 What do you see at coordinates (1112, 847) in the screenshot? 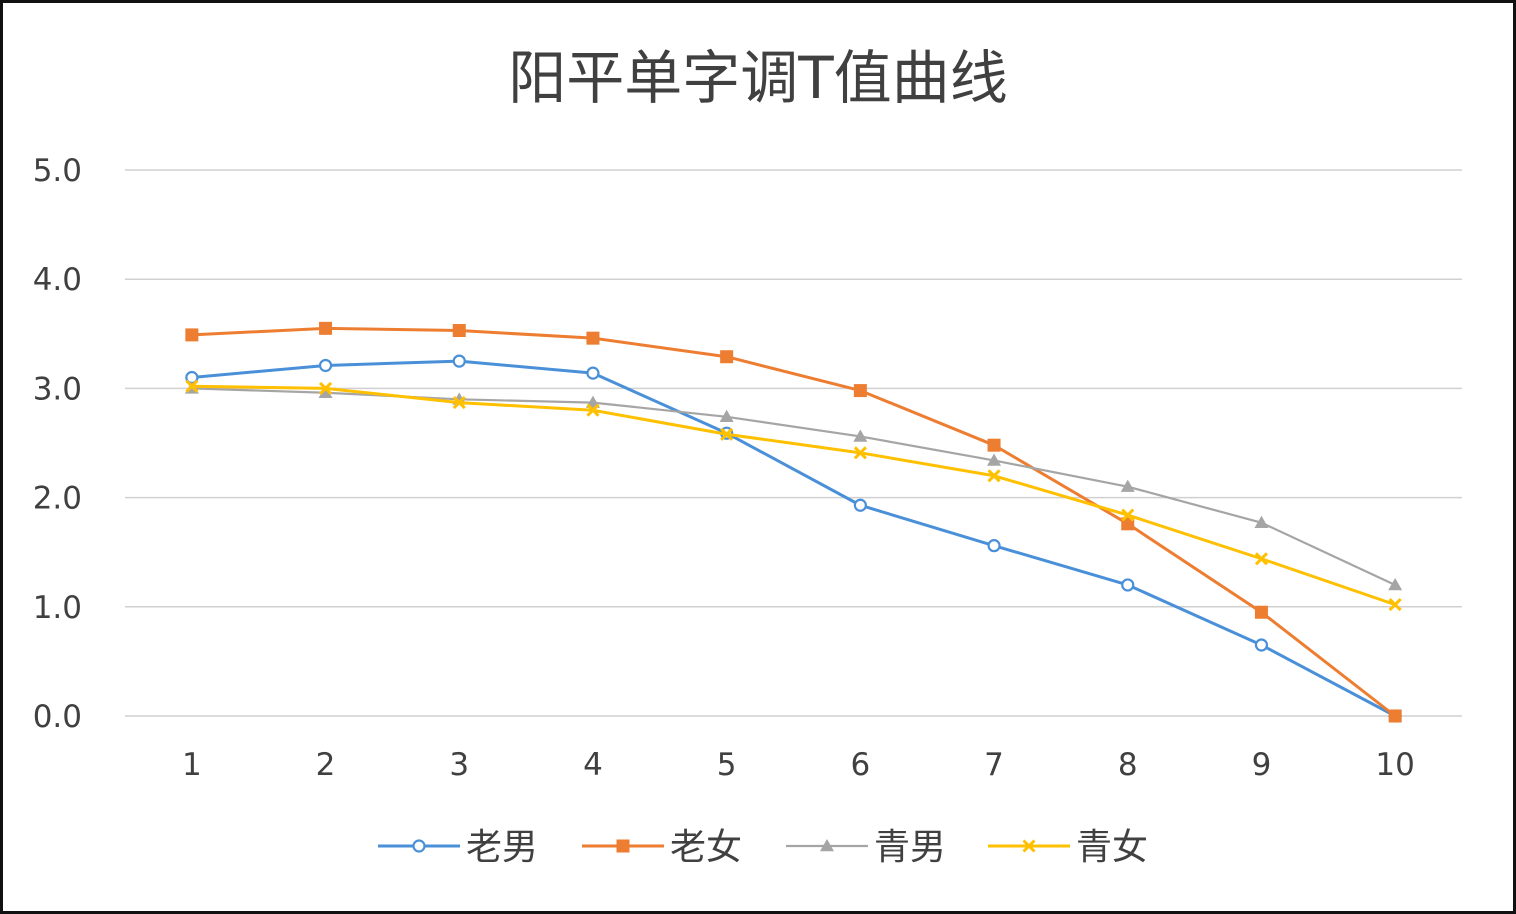
I see `legend-label: 青女` at bounding box center [1112, 847].